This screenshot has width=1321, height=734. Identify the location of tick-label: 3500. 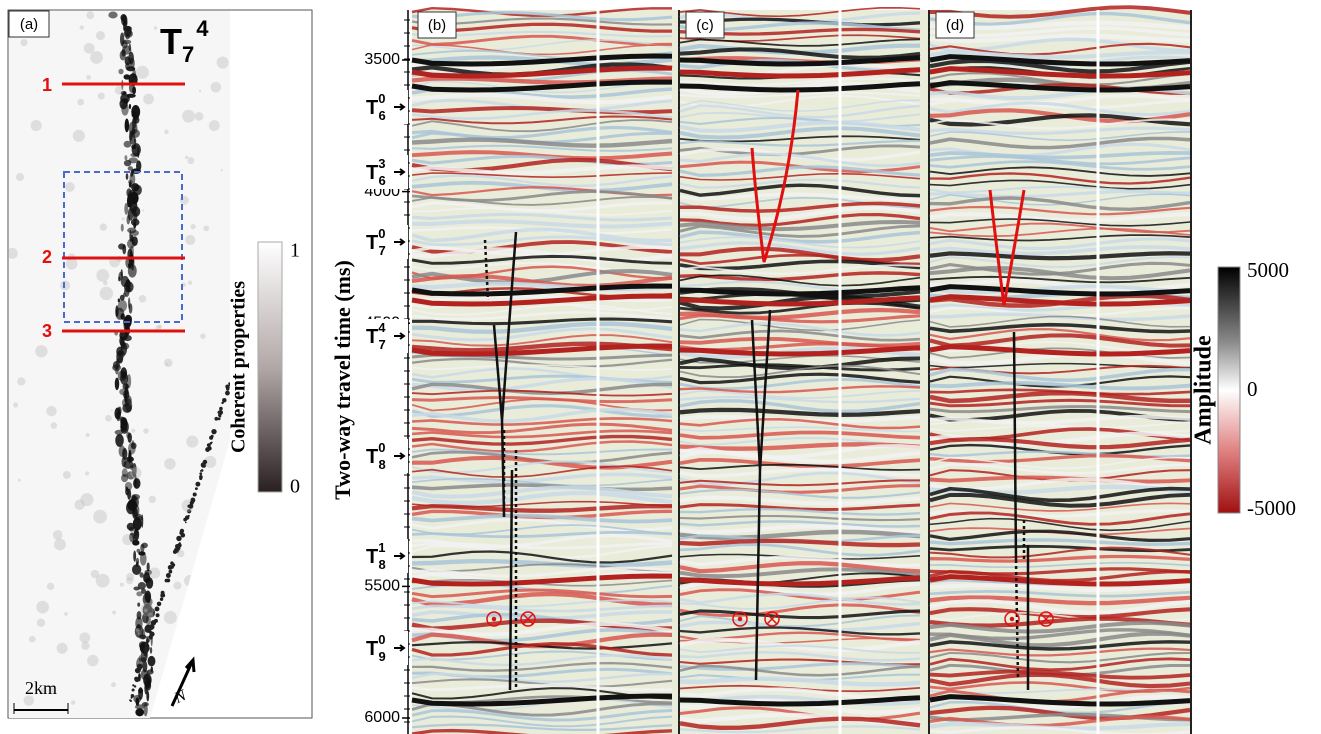
(382, 59).